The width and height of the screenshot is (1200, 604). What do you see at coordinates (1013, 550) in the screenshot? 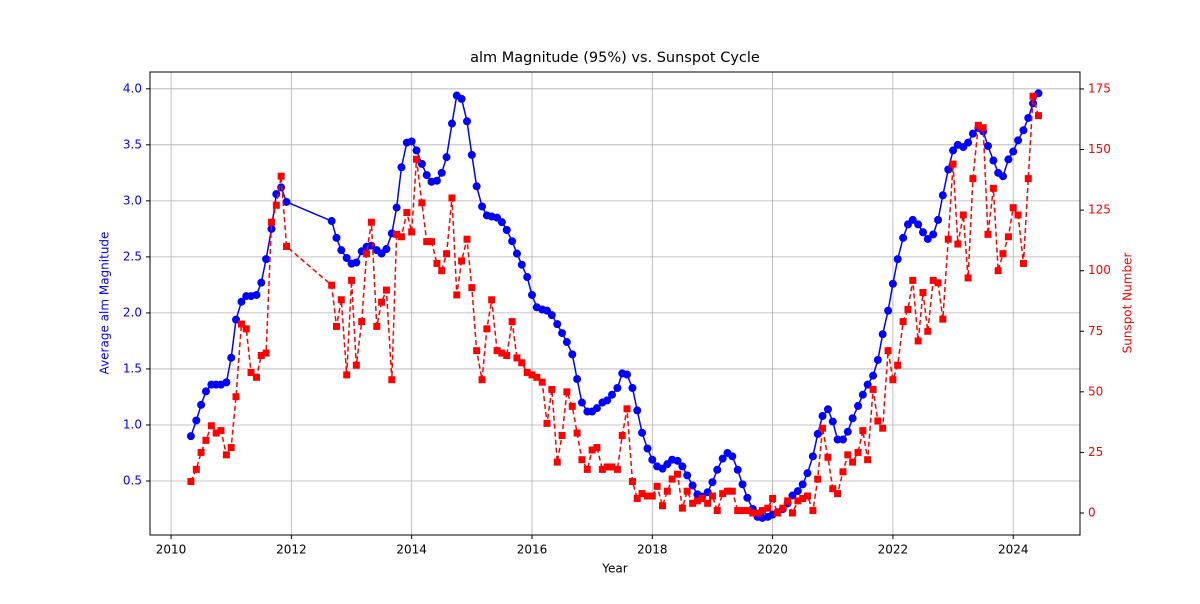
I see `x-tick-label: 2024` at bounding box center [1013, 550].